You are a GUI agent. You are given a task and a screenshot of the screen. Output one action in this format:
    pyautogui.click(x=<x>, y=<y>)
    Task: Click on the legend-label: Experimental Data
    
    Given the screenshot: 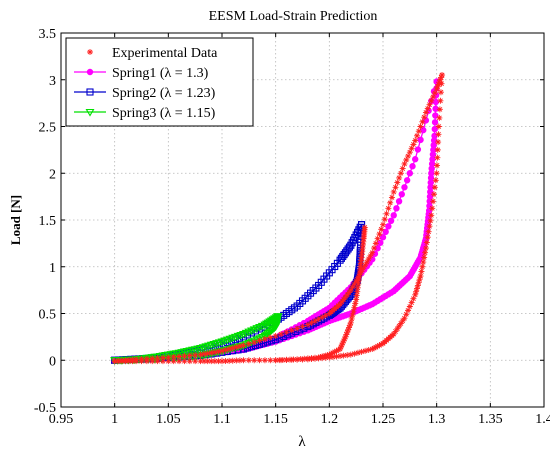 What is the action you would take?
    pyautogui.click(x=165, y=53)
    